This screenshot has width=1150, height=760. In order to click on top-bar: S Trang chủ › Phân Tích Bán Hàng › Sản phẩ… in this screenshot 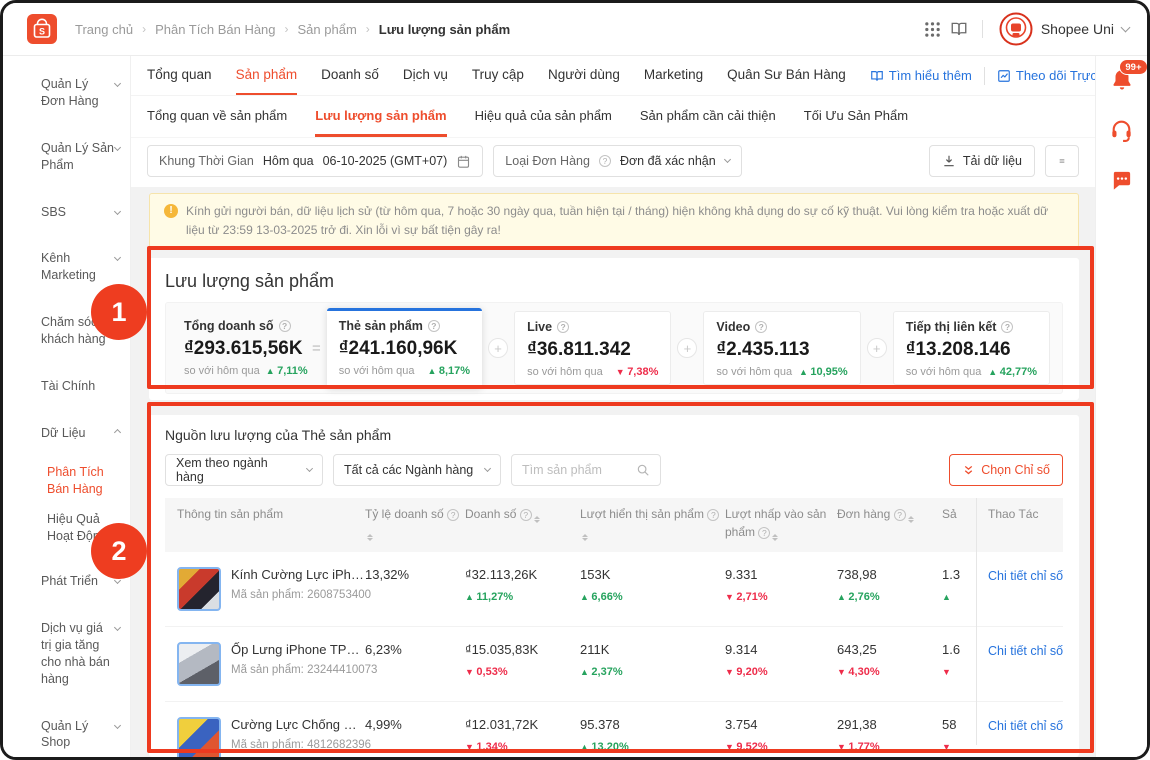, I will do `click(575, 29)`.